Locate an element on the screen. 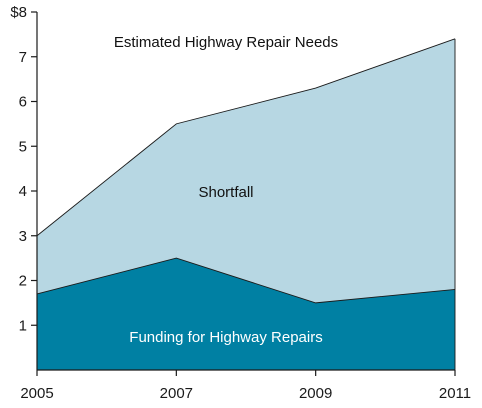  y-tick-label: $8 is located at coordinates (18, 12).